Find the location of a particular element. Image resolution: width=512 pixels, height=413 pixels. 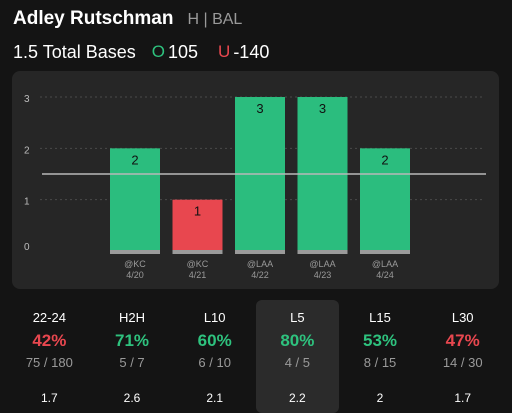

stat-average: 2 is located at coordinates (380, 398).